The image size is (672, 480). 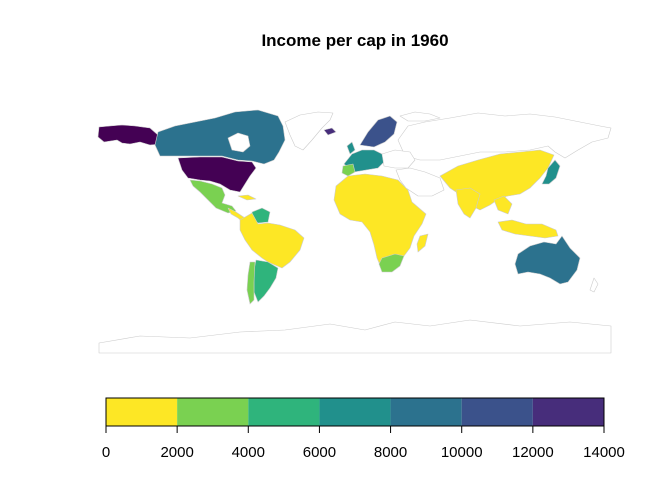 I want to click on map-title: Income per cap in 1960, so click(x=355, y=40).